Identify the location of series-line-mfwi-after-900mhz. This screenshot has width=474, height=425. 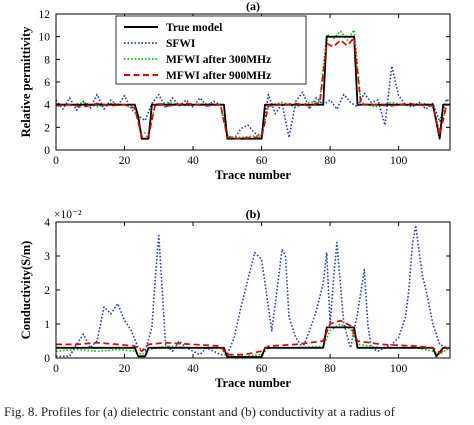
(253, 337).